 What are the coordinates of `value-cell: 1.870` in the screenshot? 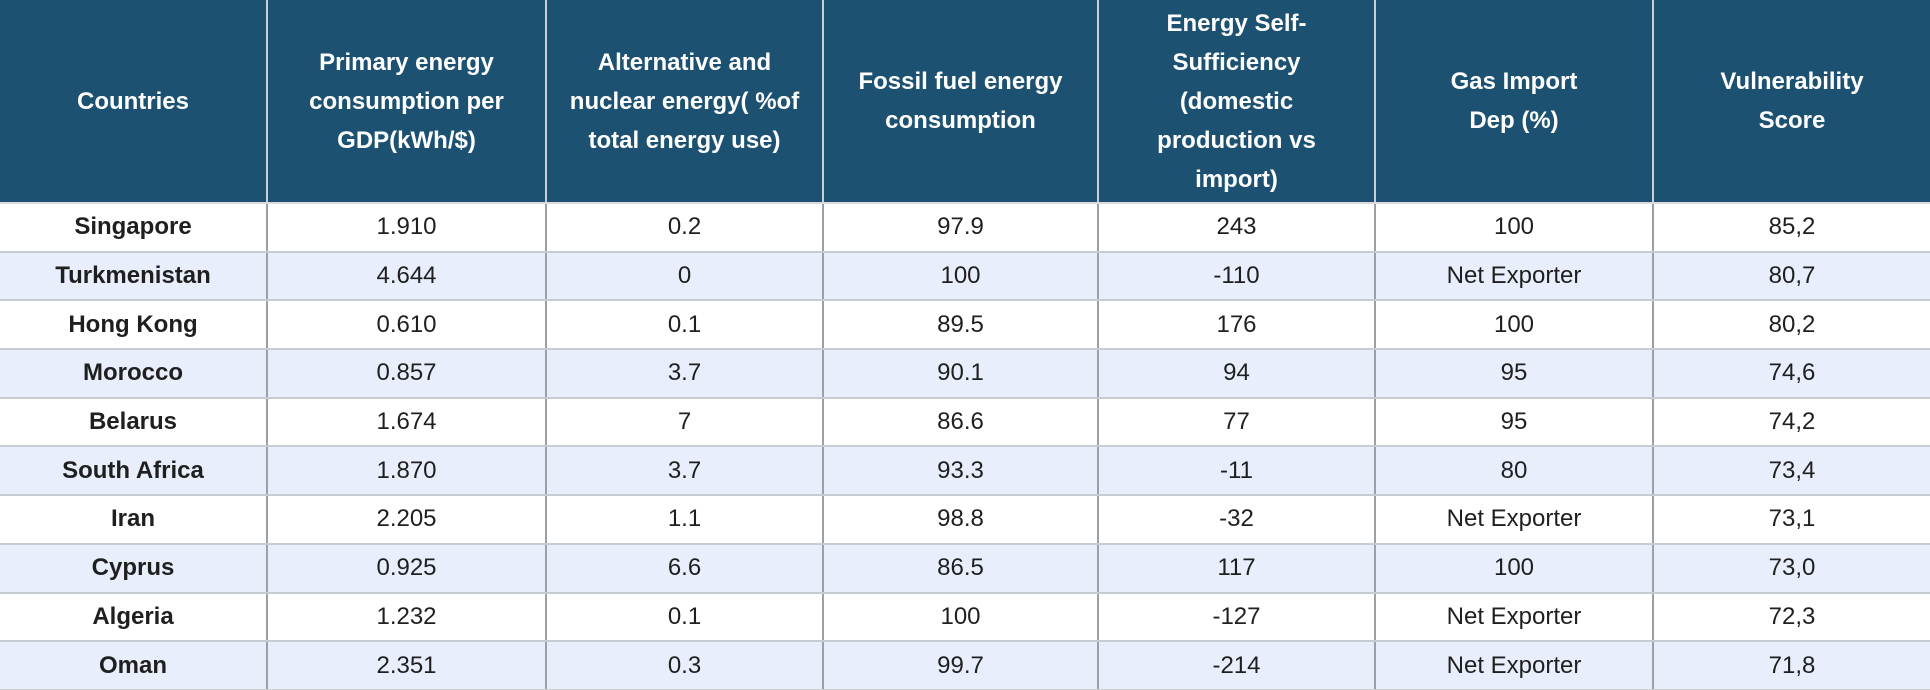 It's located at (407, 471).